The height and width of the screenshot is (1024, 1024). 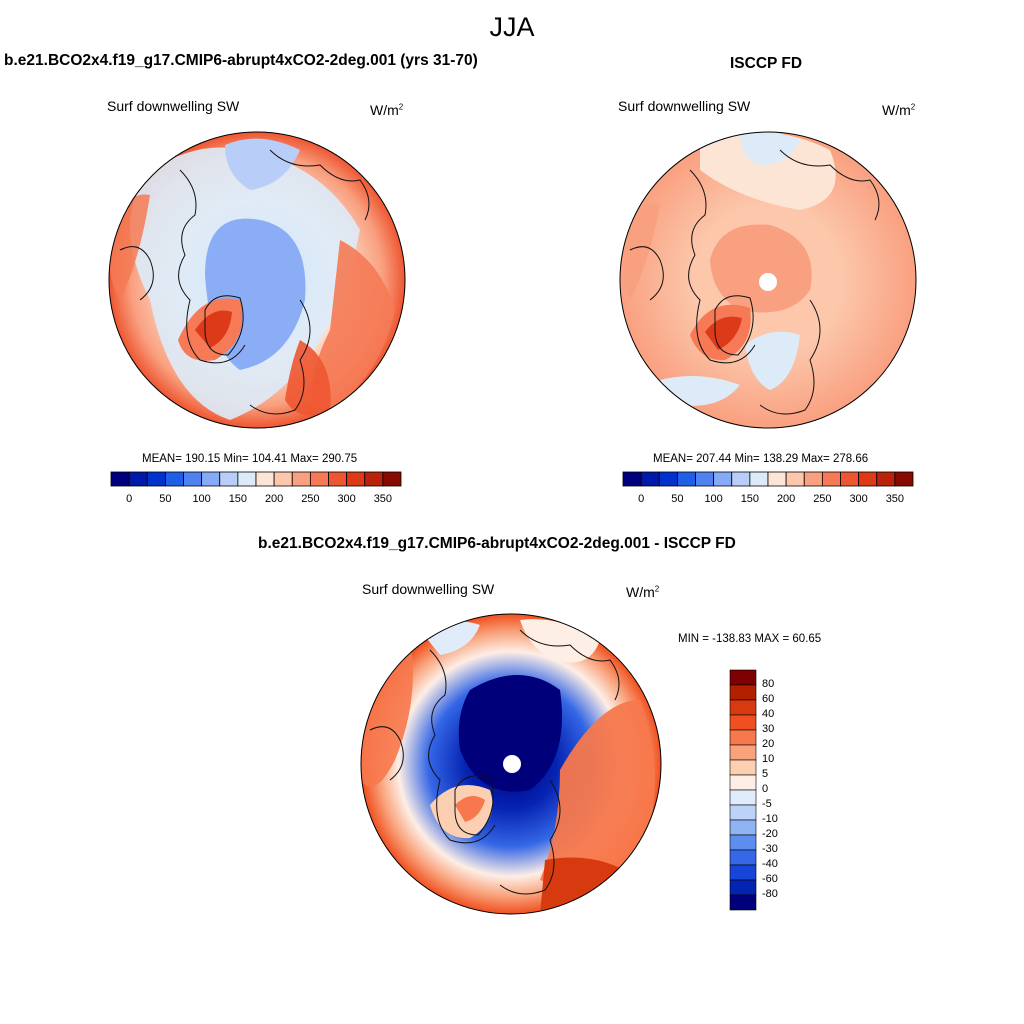 I want to click on panel-diff-stats: MIN = -138.83 MAX = 60.65, so click(x=750, y=639).